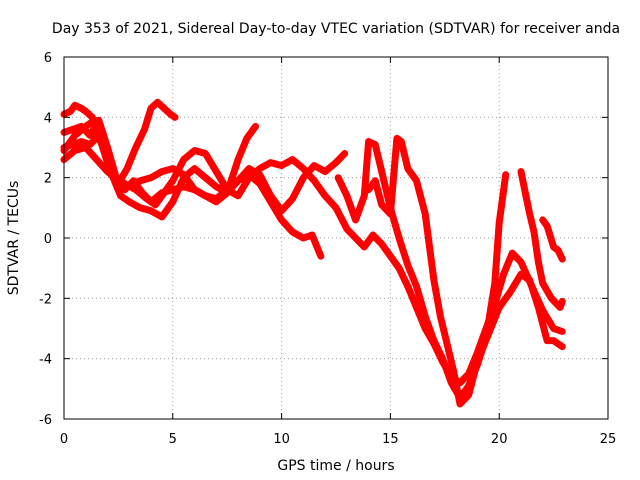 The image size is (640, 480). I want to click on x-tick-label: 20, so click(499, 439).